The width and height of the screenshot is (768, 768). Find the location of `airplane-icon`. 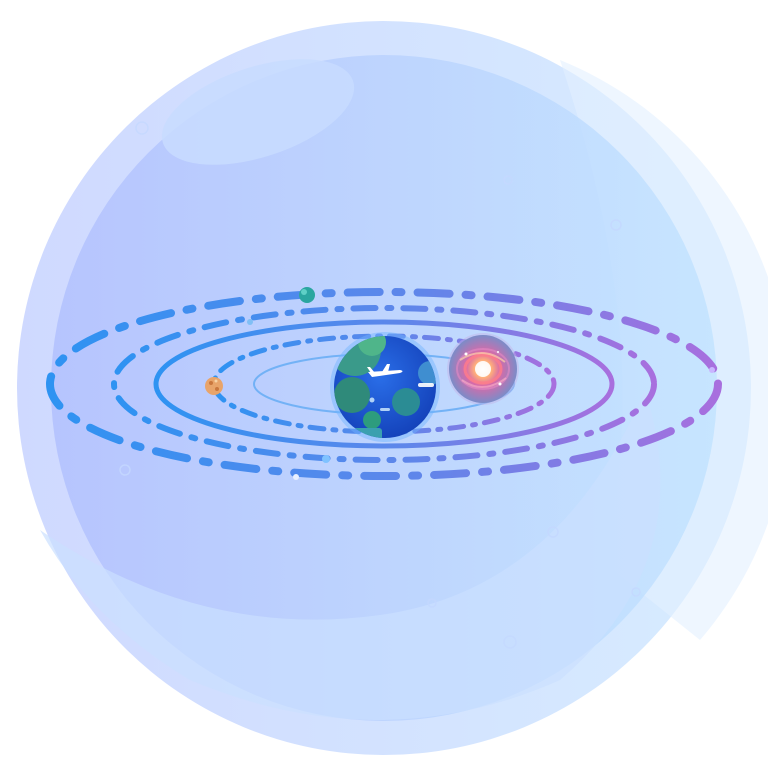

airplane-icon is located at coordinates (385, 370).